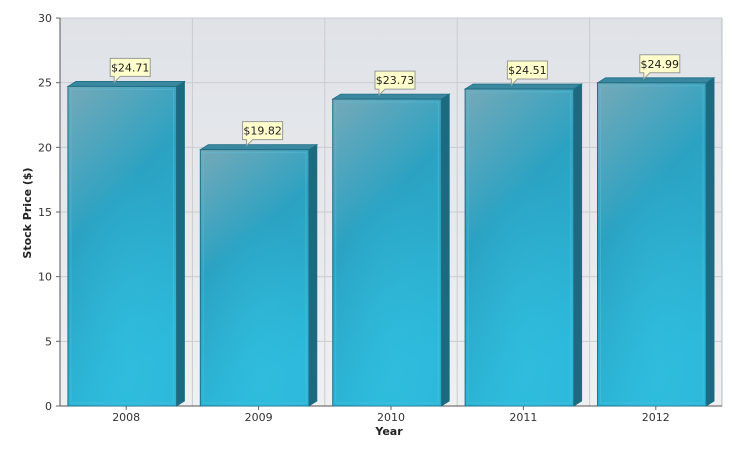 This screenshot has height=463, width=744. What do you see at coordinates (391, 417) in the screenshot?
I see `x-tick-label: 2010` at bounding box center [391, 417].